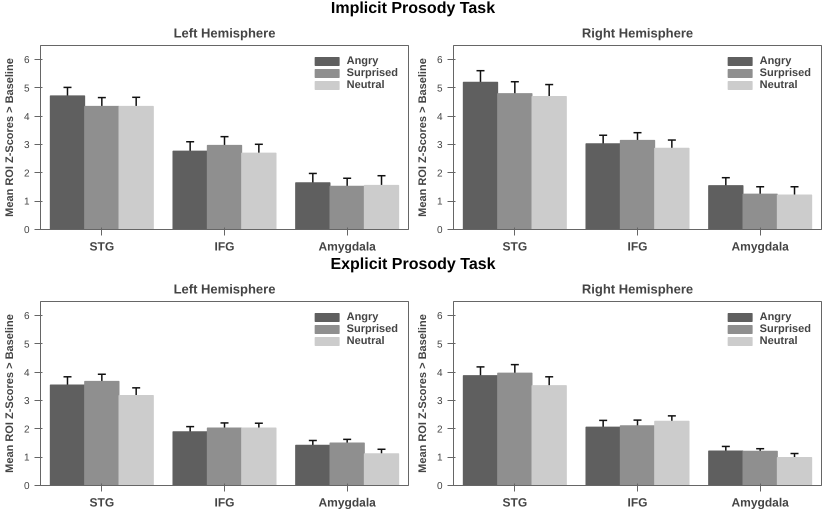  What do you see at coordinates (413, 265) in the screenshot?
I see `text: Explicit Prosody Task` at bounding box center [413, 265].